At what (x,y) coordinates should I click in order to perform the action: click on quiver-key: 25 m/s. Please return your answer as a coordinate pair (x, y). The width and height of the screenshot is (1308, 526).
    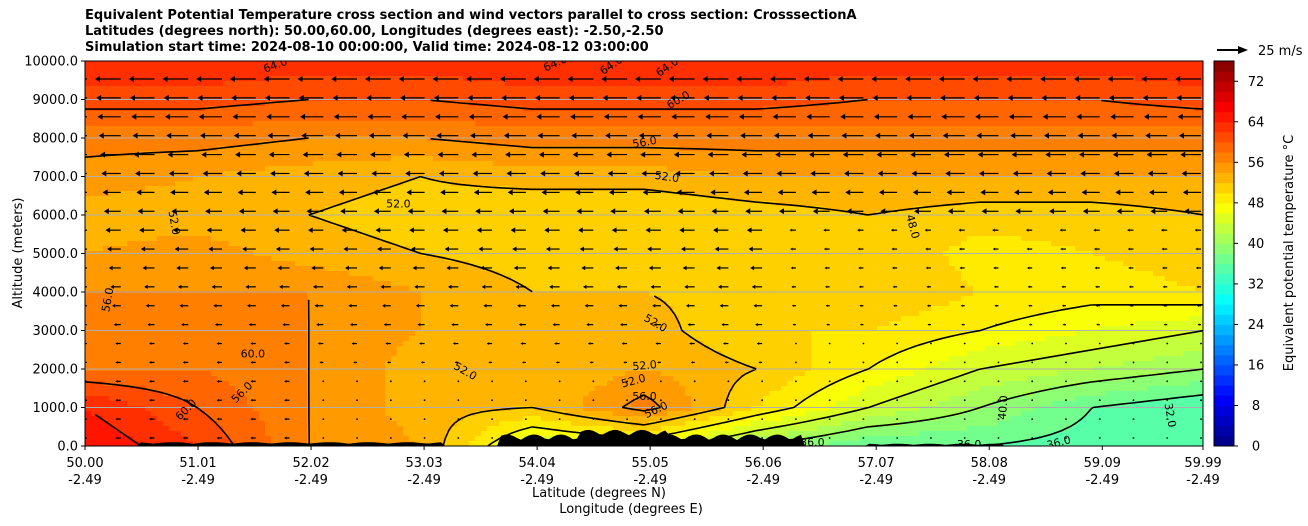
    Looking at the image, I should click on (1260, 51).